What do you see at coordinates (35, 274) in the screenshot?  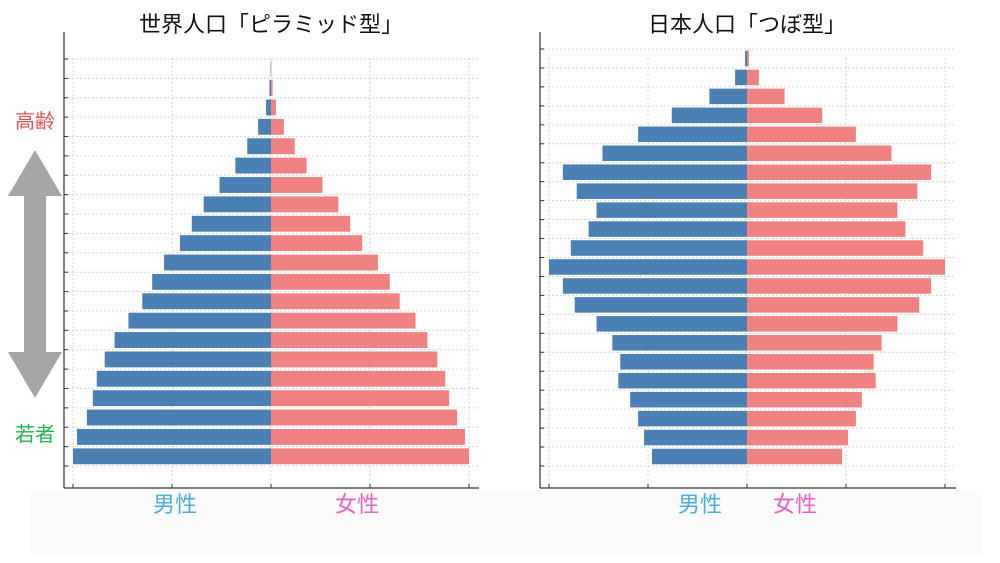 I see `double-headed-vertical-arrow-icon` at bounding box center [35, 274].